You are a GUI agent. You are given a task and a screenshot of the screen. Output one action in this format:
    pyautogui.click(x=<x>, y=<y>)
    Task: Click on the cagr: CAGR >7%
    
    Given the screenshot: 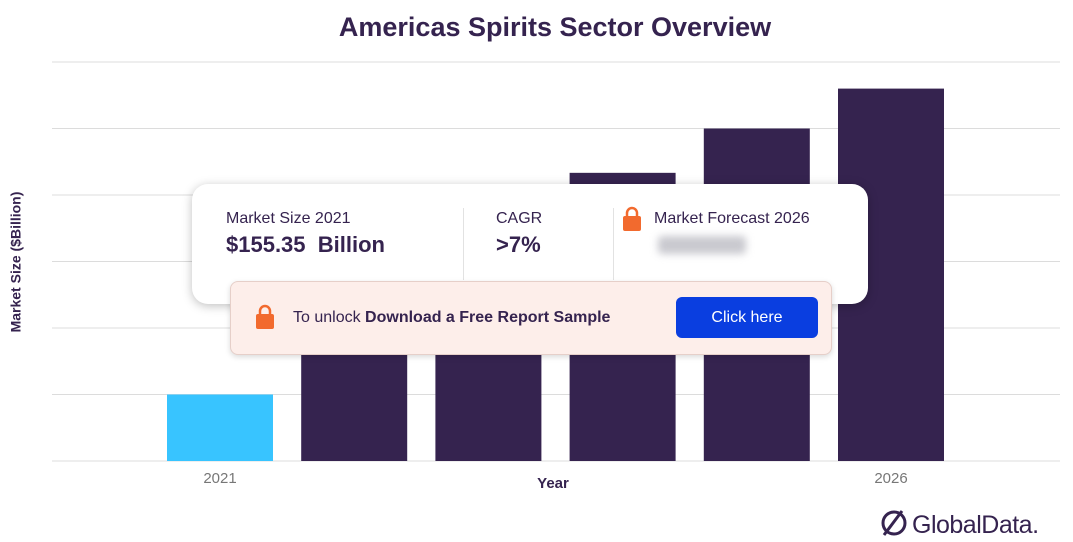 What is the action you would take?
    pyautogui.click(x=519, y=234)
    